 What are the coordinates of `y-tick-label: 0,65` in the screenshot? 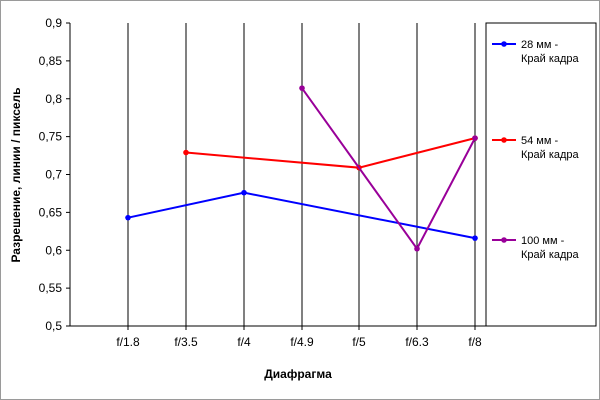 It's located at (51, 212).